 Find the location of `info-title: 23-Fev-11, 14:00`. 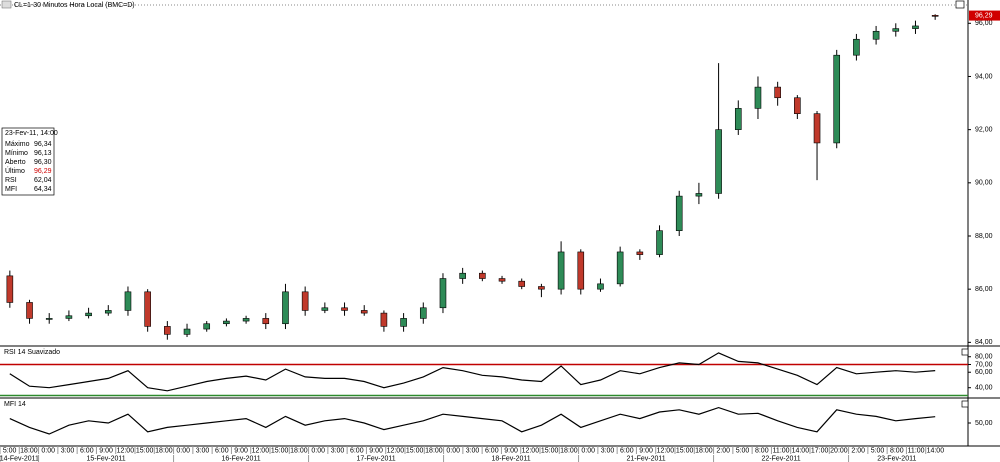

info-title: 23-Fev-11, 14:00 is located at coordinates (31, 133).